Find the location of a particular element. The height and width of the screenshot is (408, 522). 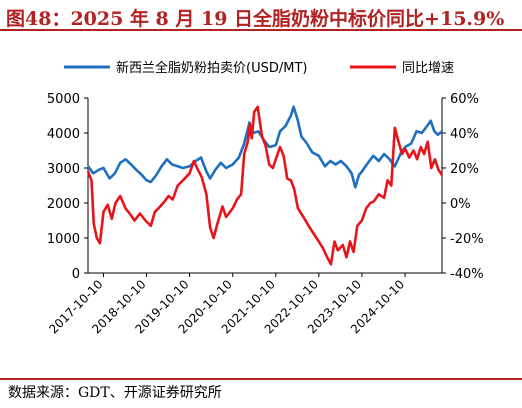

series-line-price is located at coordinates (264, 147).